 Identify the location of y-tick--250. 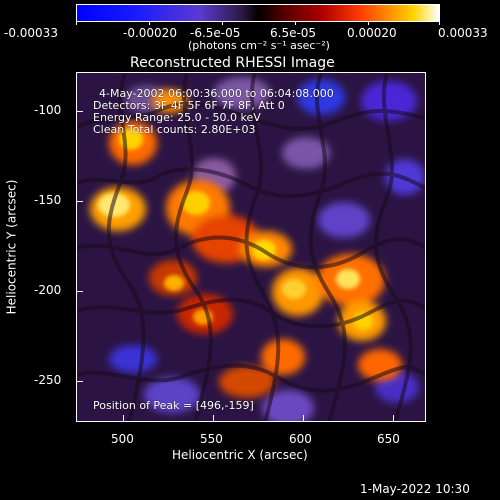
(80, 381).